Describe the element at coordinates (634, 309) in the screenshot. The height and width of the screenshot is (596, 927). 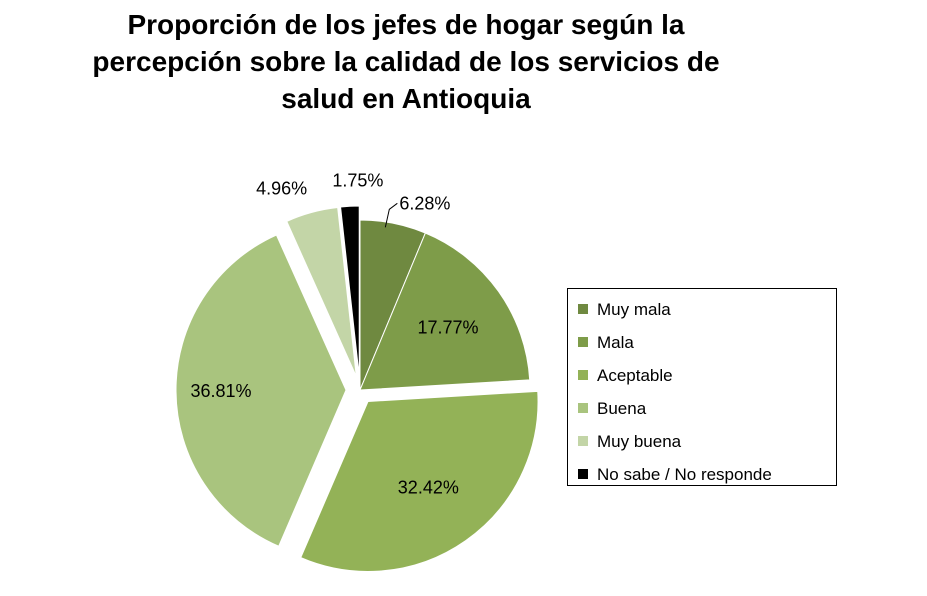
I see `legend-label: Muy mala` at that location.